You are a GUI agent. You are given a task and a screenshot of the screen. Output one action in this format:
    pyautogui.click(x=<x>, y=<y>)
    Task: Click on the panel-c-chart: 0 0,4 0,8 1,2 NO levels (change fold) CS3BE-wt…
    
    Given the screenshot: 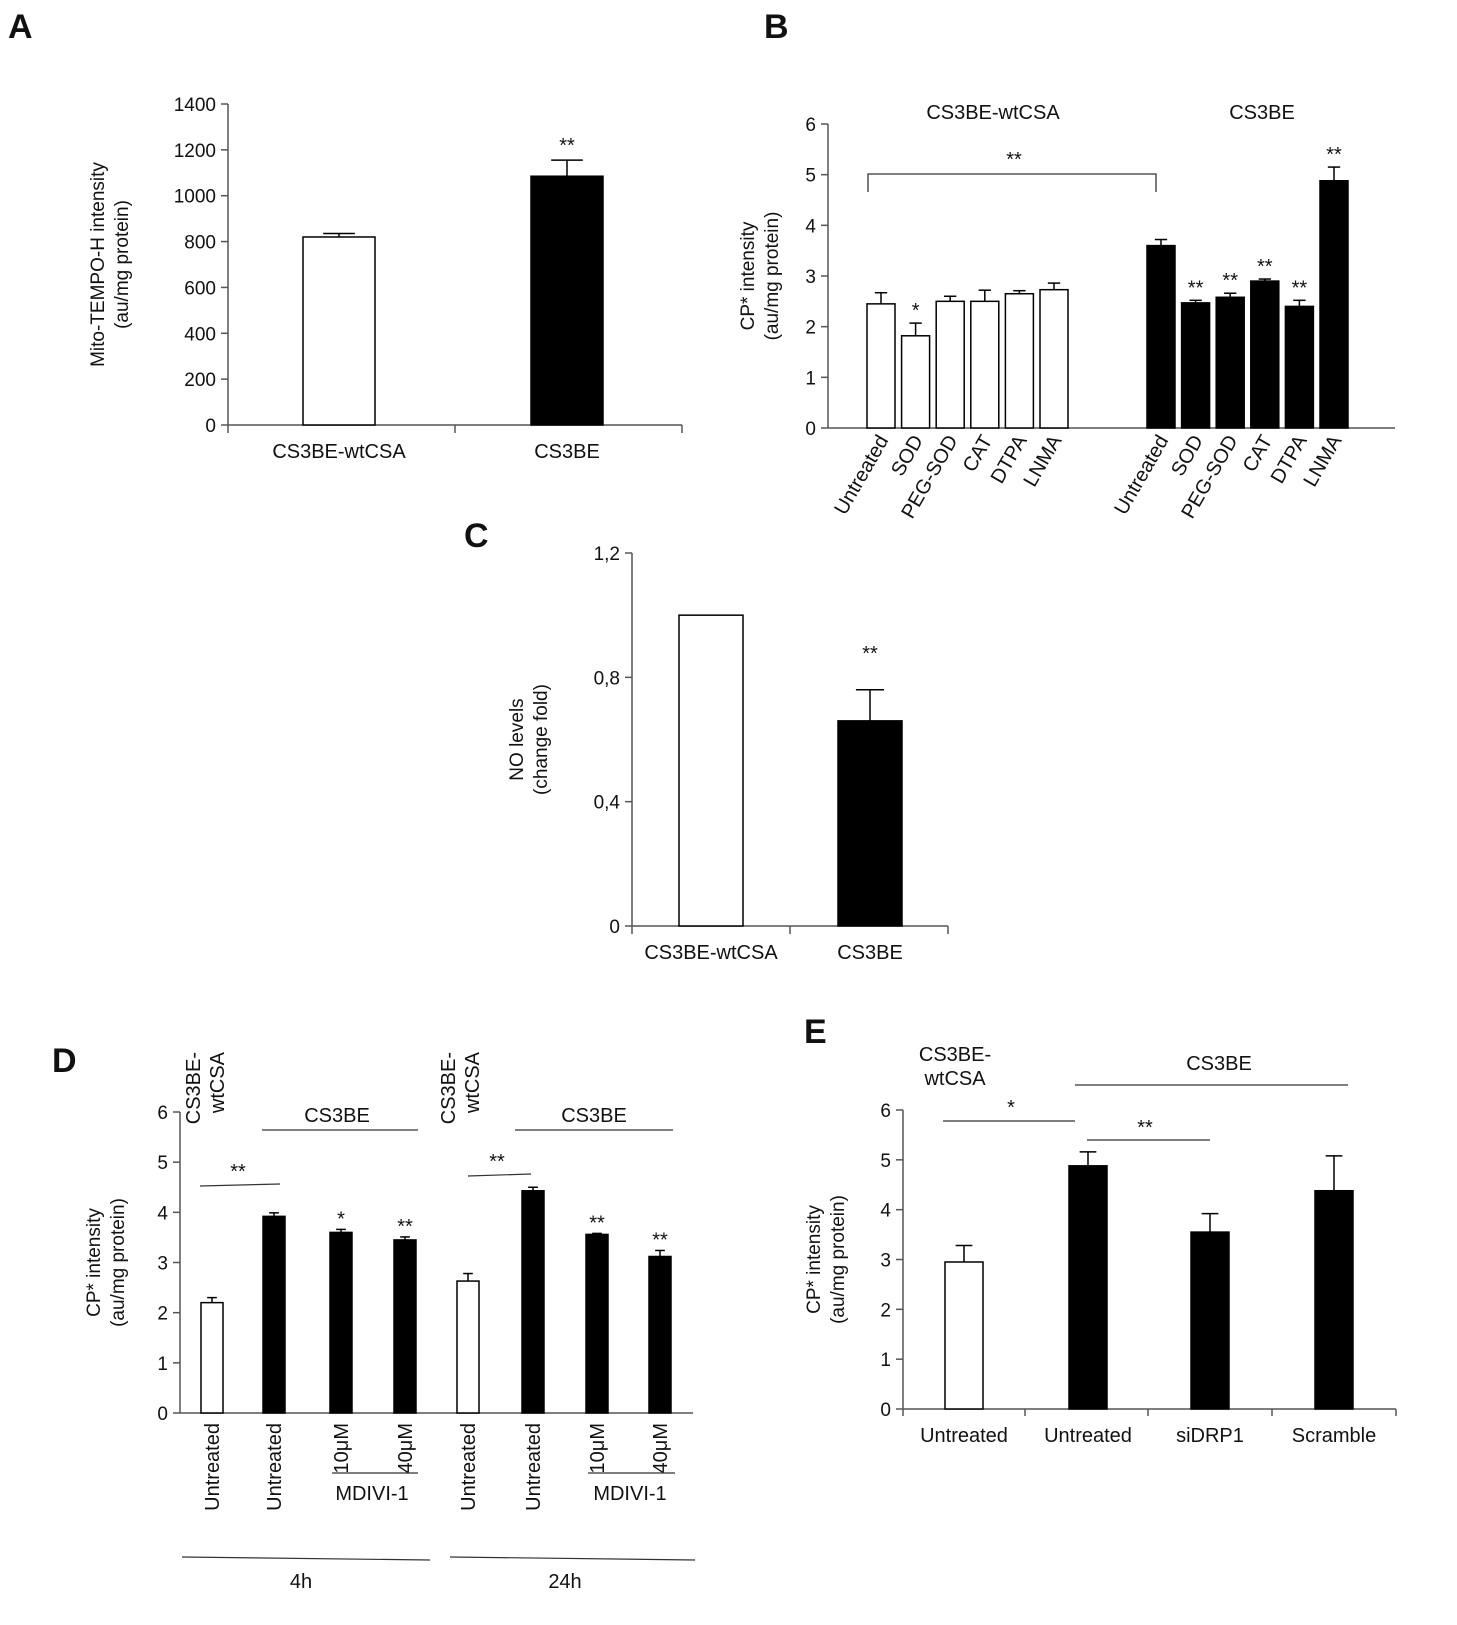 What is the action you would take?
    pyautogui.click(x=728, y=754)
    